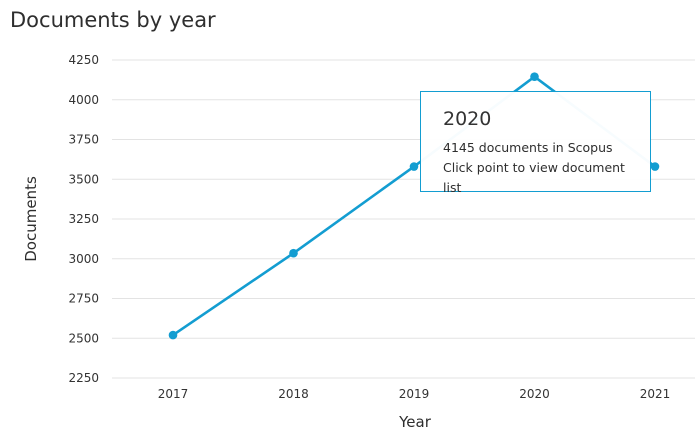  What do you see at coordinates (655, 394) in the screenshot?
I see `x-tick-label: 2021` at bounding box center [655, 394].